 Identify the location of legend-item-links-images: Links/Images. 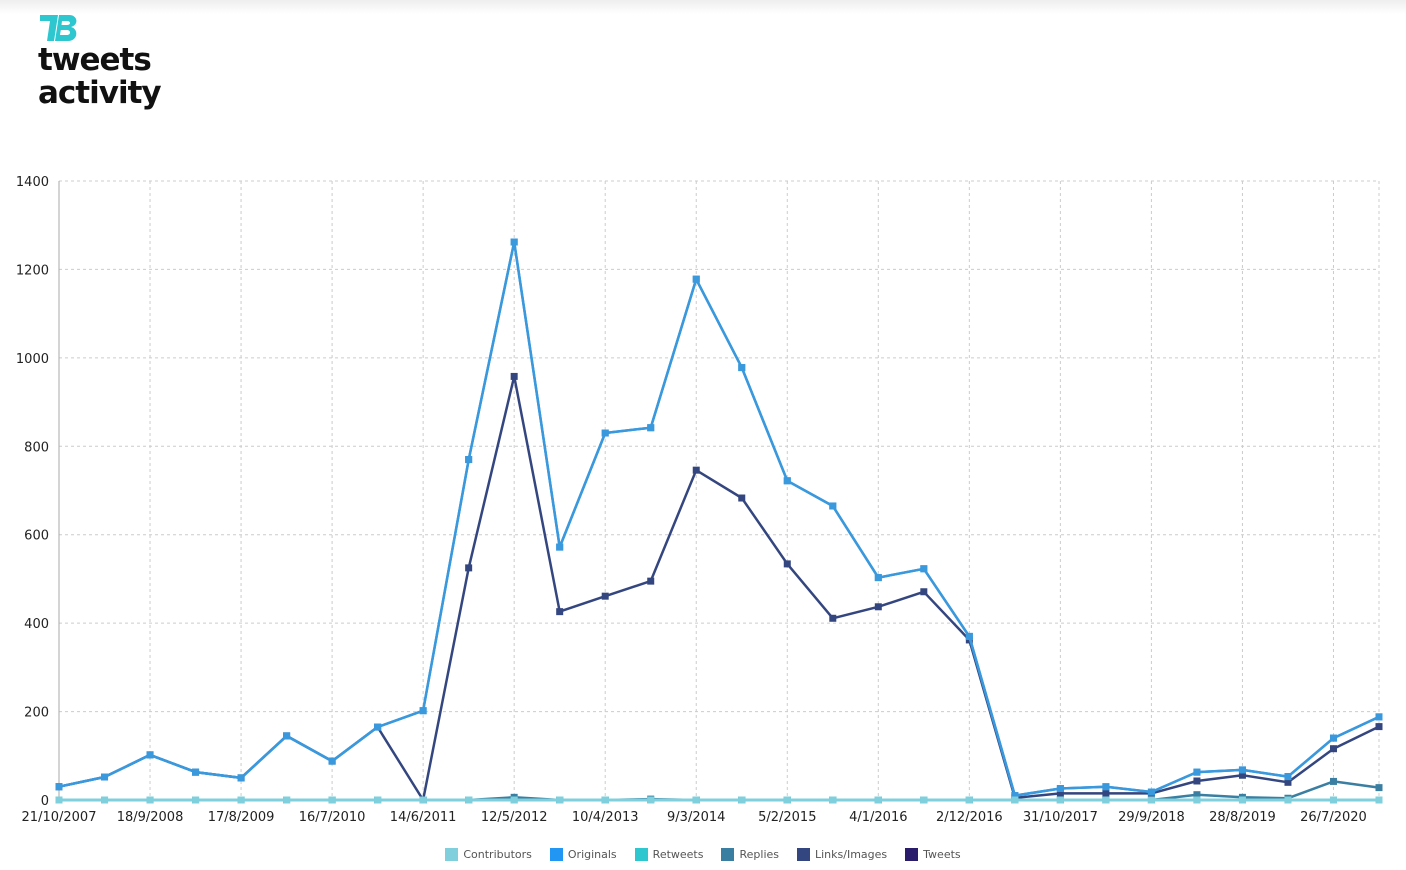
(842, 854).